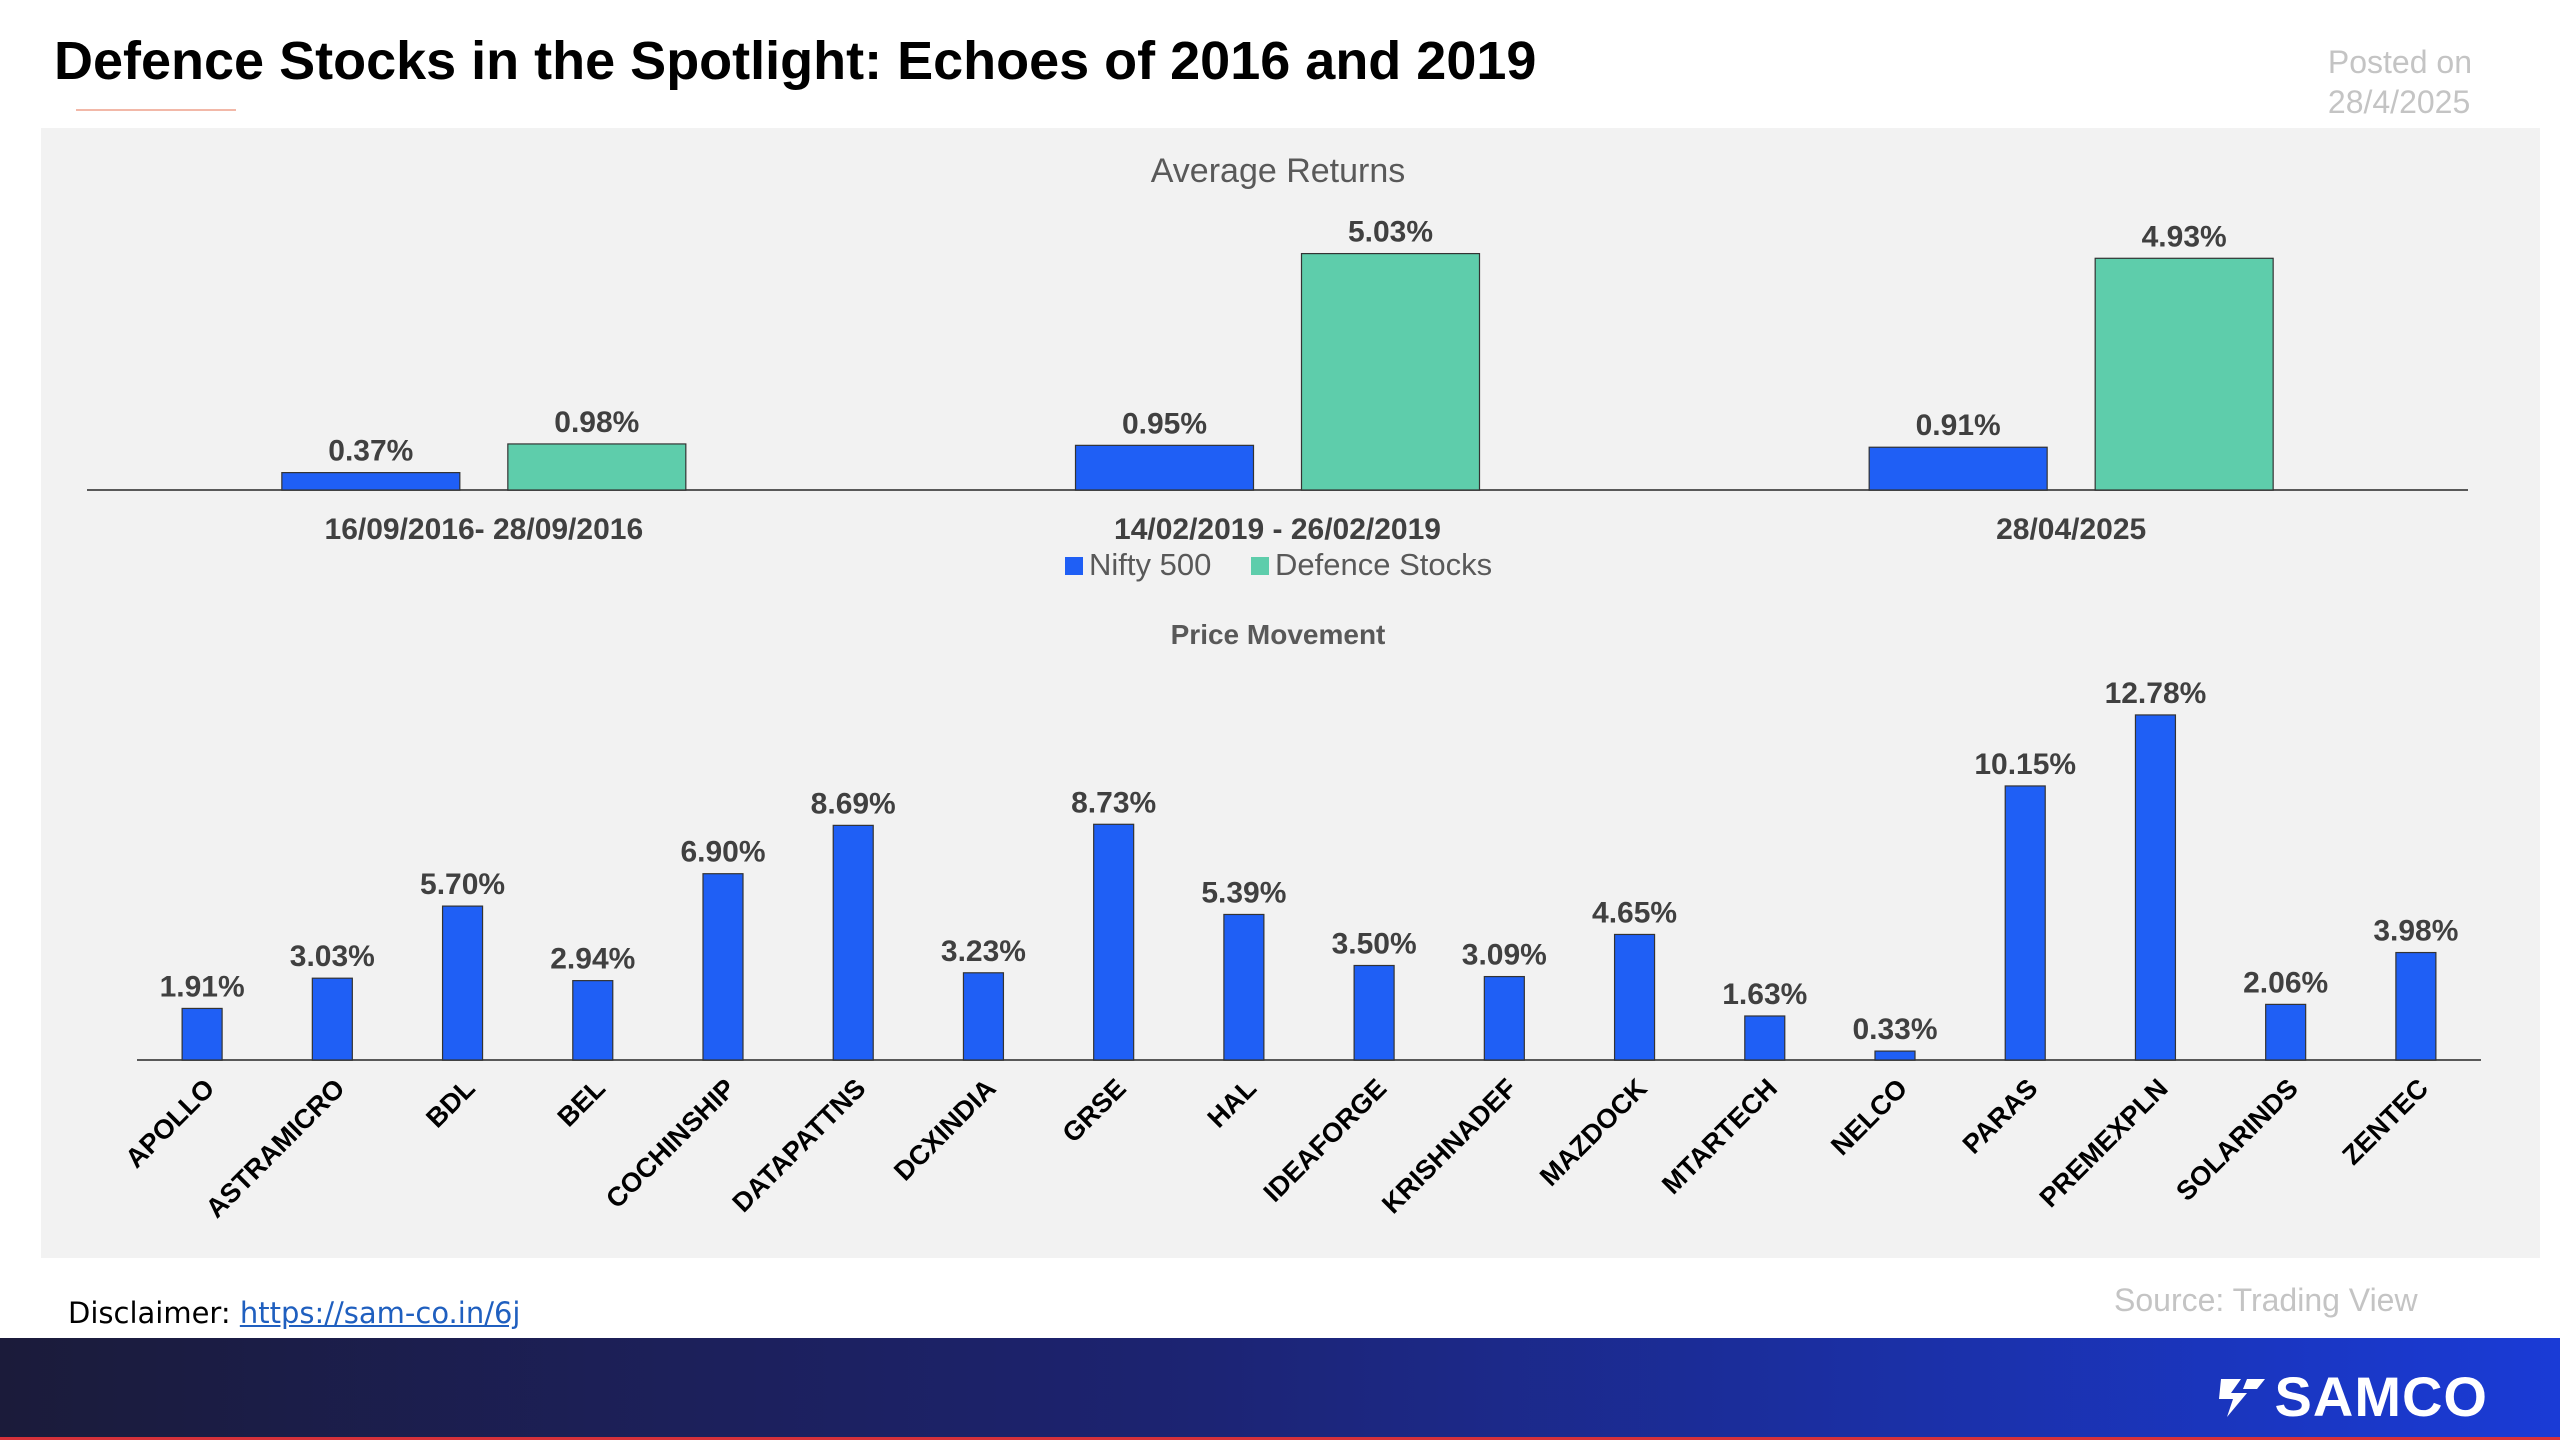 The height and width of the screenshot is (1440, 2560). Describe the element at coordinates (2381, 1396) in the screenshot. I see `samco-logo-text: SAMCO` at that location.